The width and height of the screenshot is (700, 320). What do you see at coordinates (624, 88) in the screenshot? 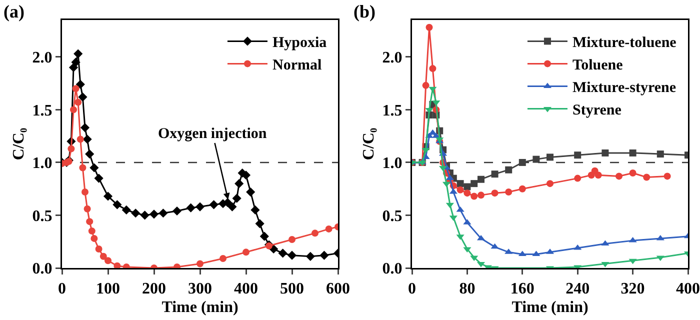
I see `legend-label: Mixture-styrene` at bounding box center [624, 88].